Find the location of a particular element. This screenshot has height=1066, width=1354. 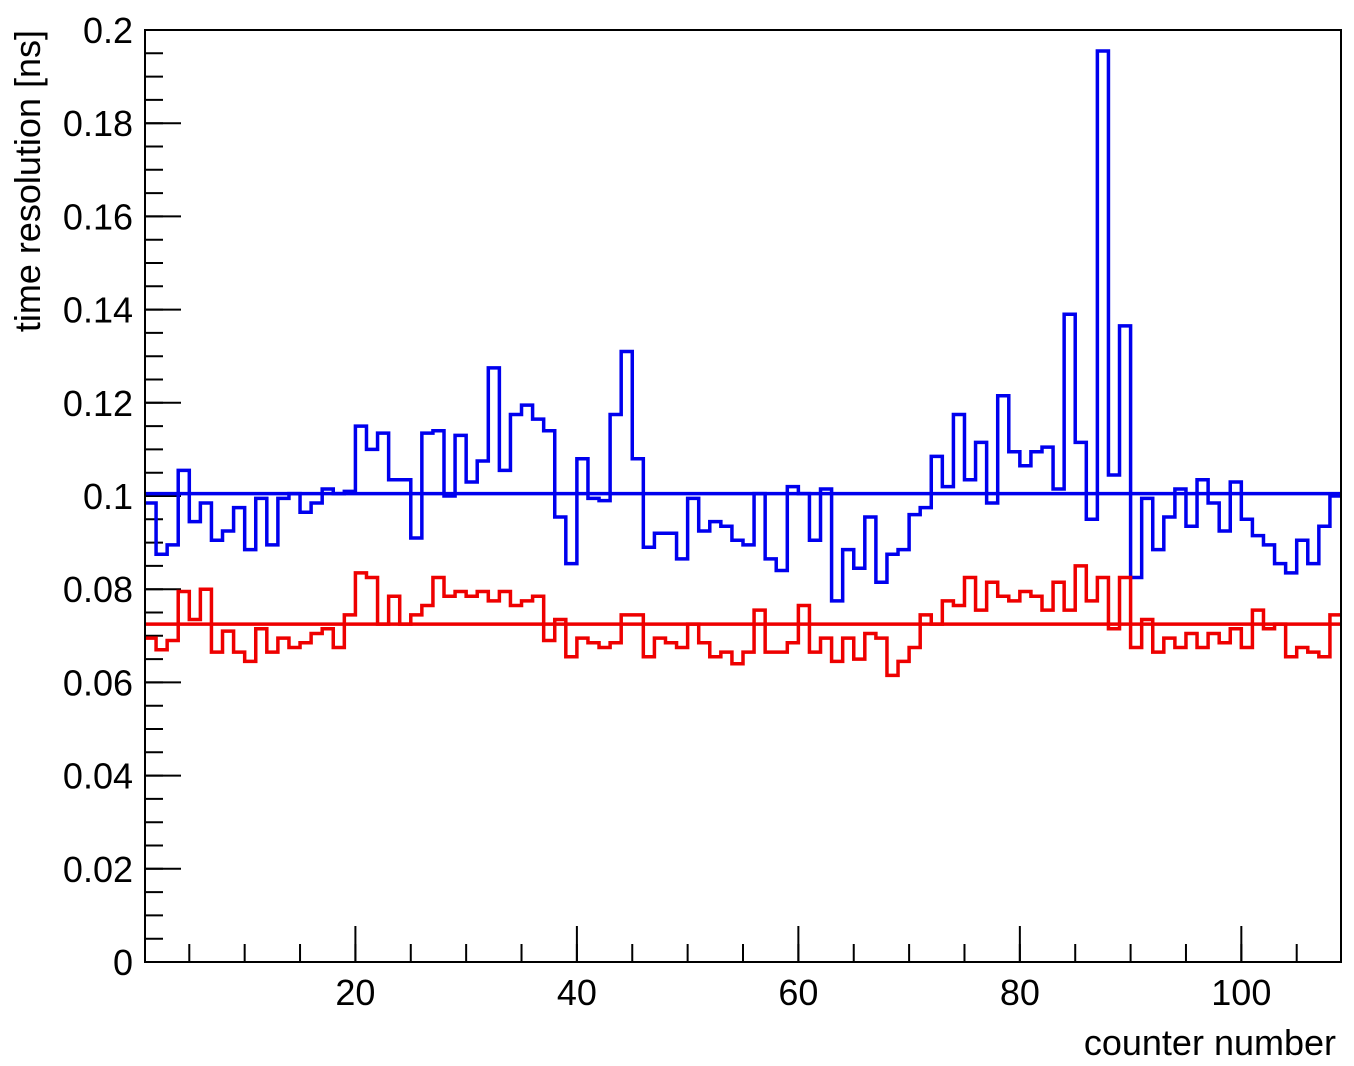

reference-lines is located at coordinates (743, 558).